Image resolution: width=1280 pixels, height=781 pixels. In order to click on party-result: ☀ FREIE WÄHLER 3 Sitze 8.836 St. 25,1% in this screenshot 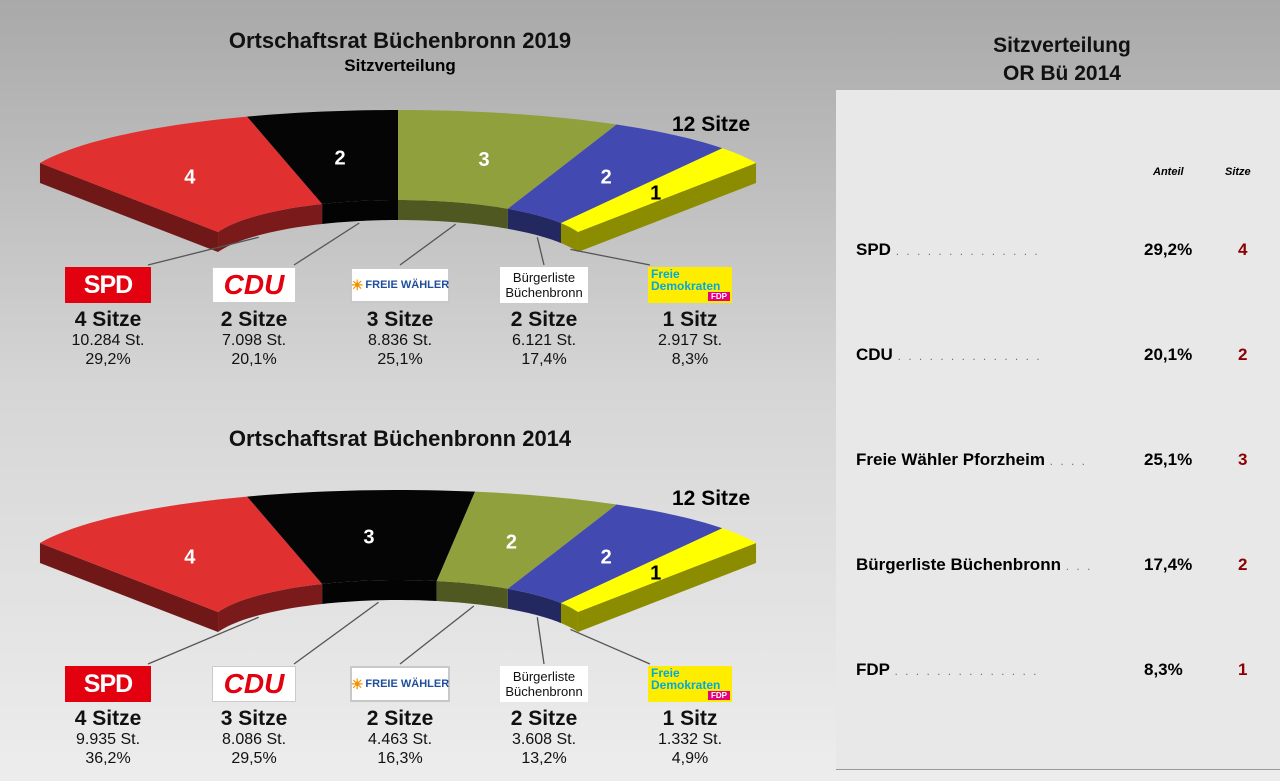, I will do `click(400, 318)`.